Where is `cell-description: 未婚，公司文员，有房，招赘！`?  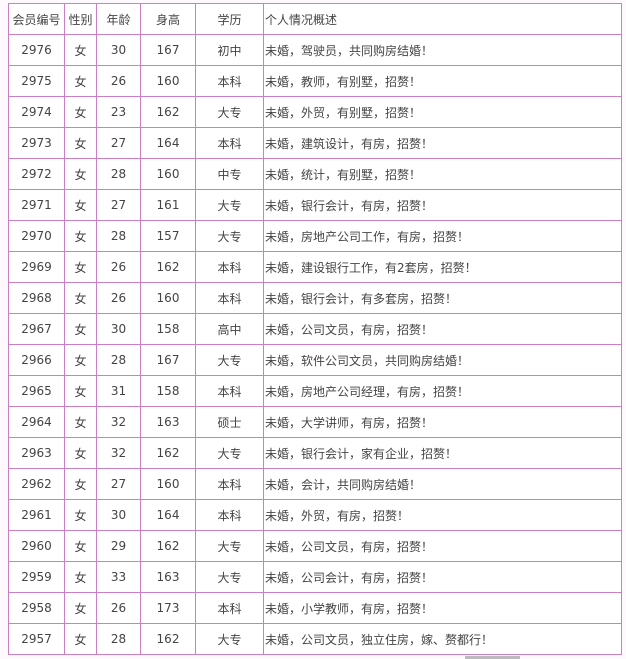
cell-description: 未婚，公司文员，有房，招赘！ is located at coordinates (442, 329).